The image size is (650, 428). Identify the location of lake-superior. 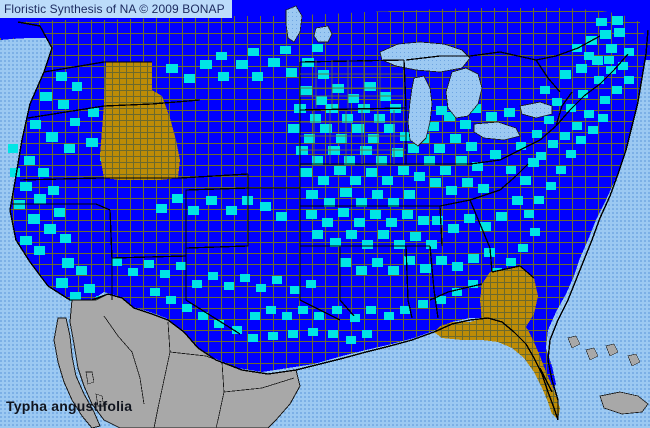
(425, 57).